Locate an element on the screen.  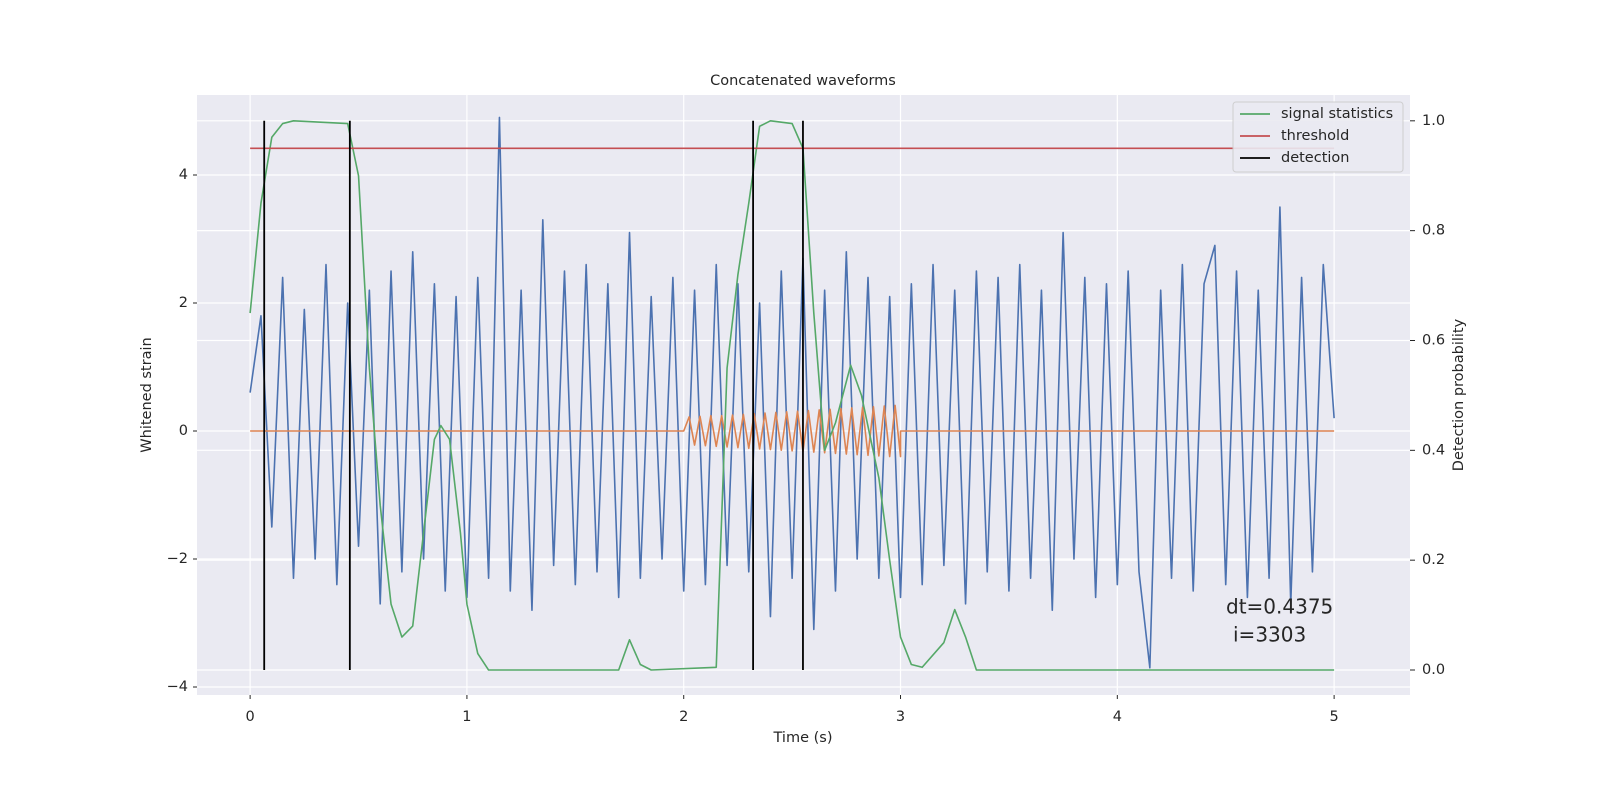
legend-label: signal statistics is located at coordinates (1337, 114).